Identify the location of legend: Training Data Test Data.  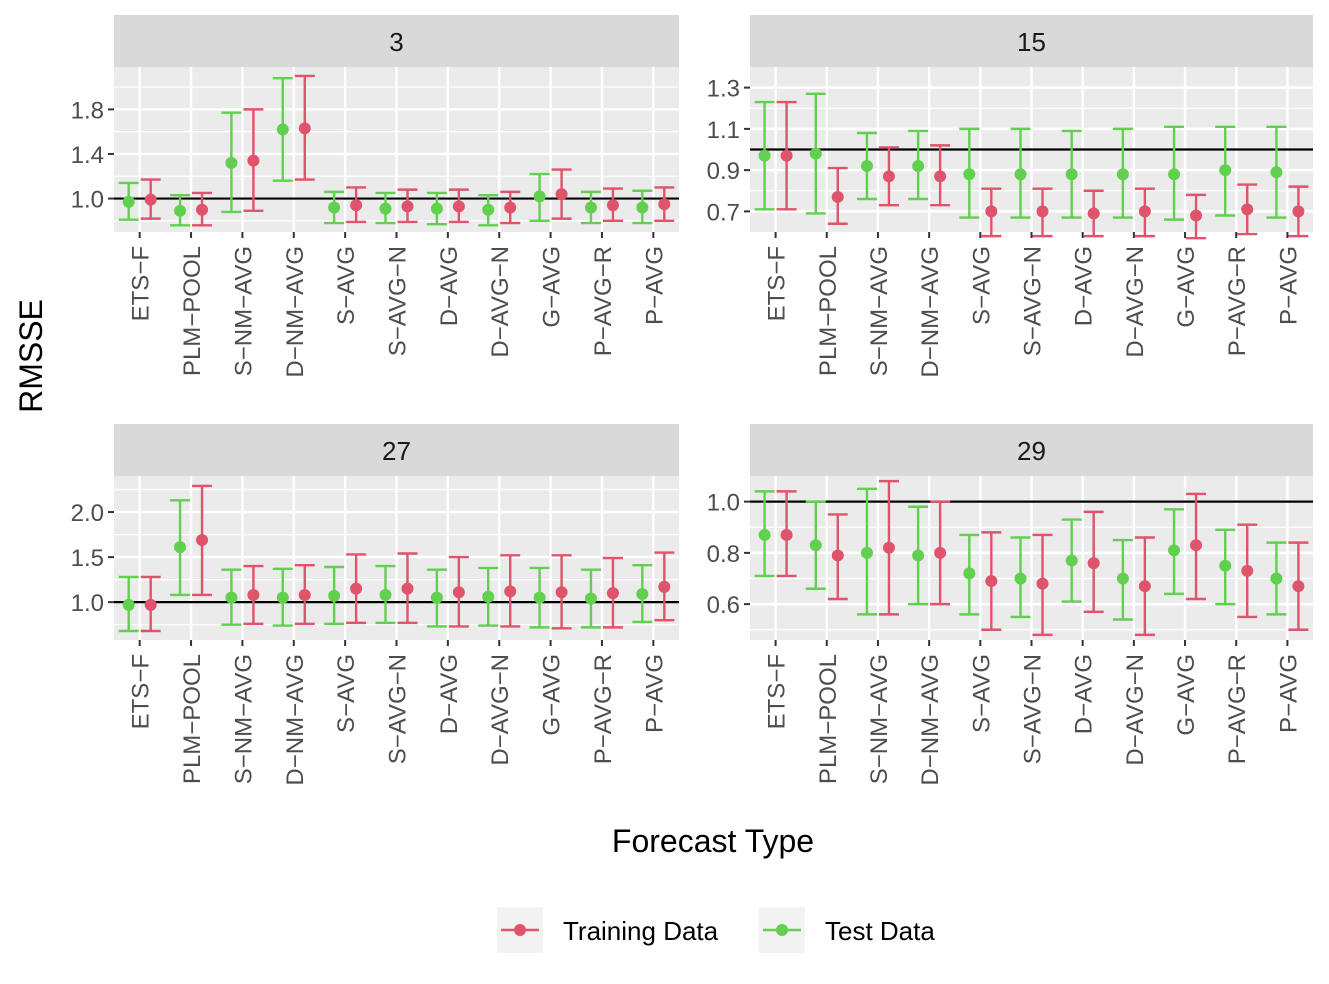
(716, 930).